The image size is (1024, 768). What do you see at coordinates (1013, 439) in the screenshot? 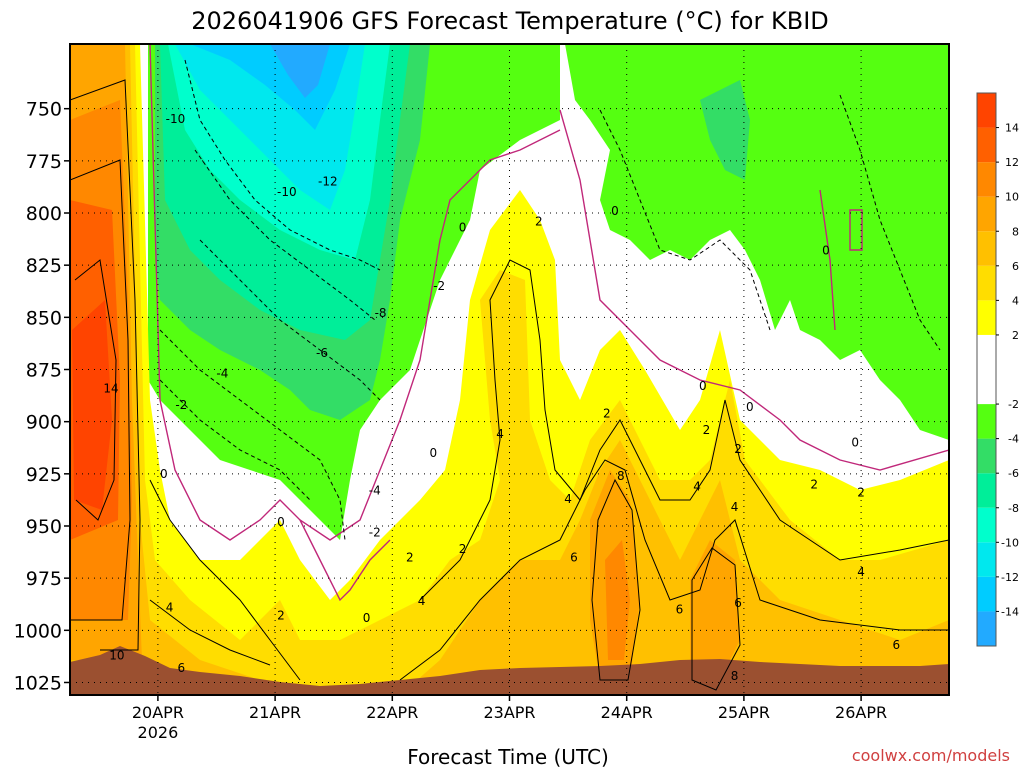
I see `colorbar-tick-label: -4` at bounding box center [1013, 439].